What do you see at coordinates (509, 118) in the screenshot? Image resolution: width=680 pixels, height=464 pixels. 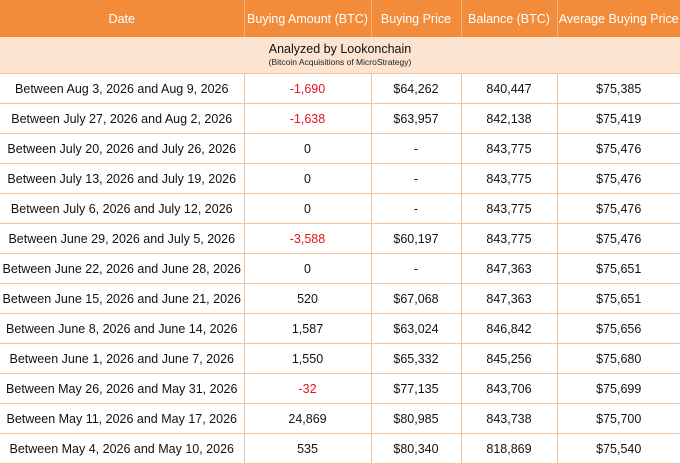 I see `balance-cell: 842,138` at bounding box center [509, 118].